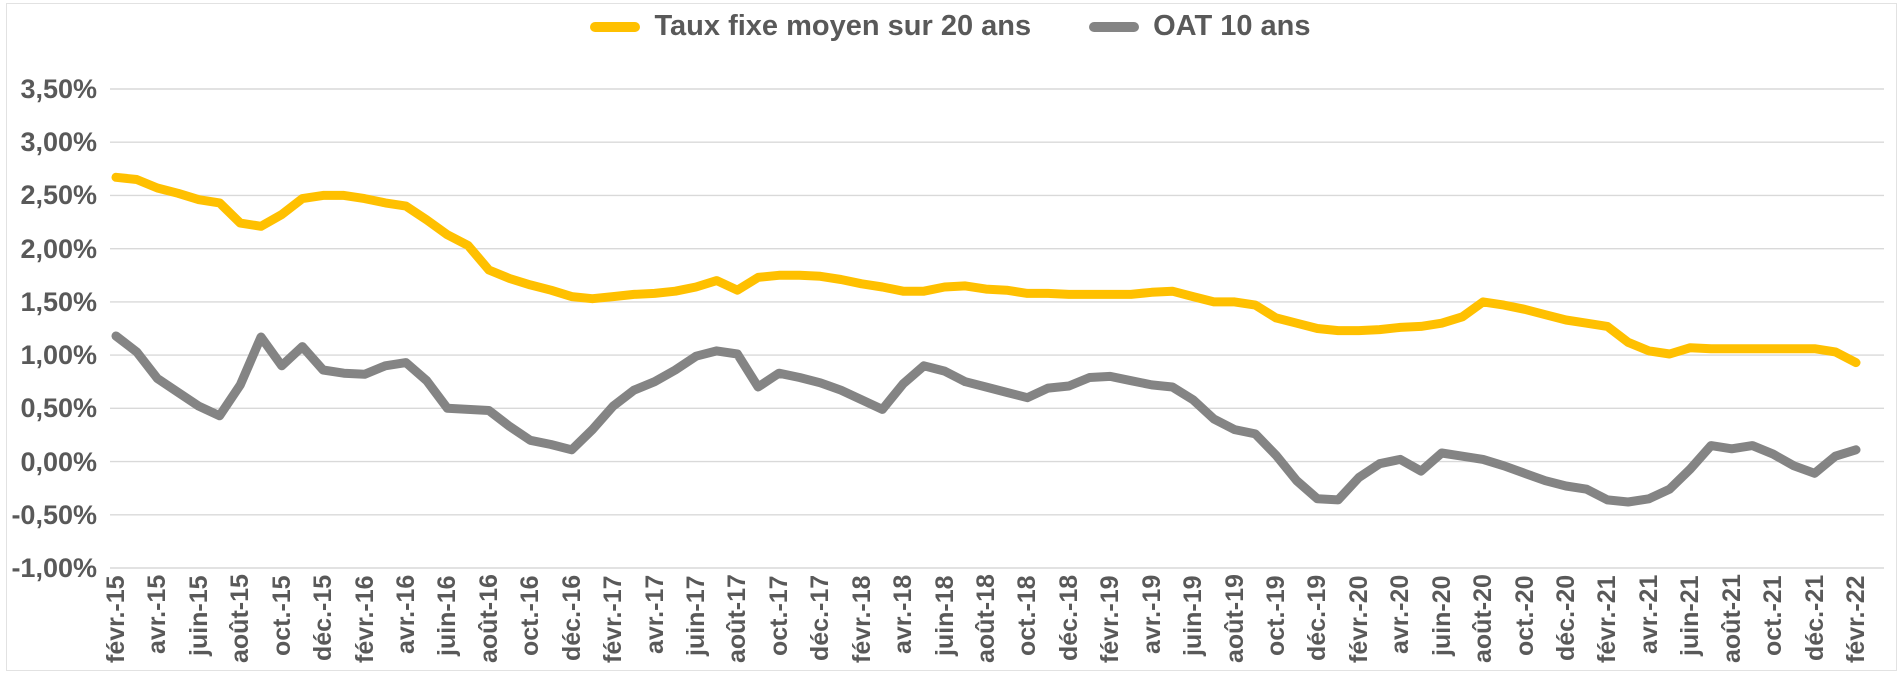 The width and height of the screenshot is (1901, 679). I want to click on x-tick-label: oct.-16, so click(530, 615).